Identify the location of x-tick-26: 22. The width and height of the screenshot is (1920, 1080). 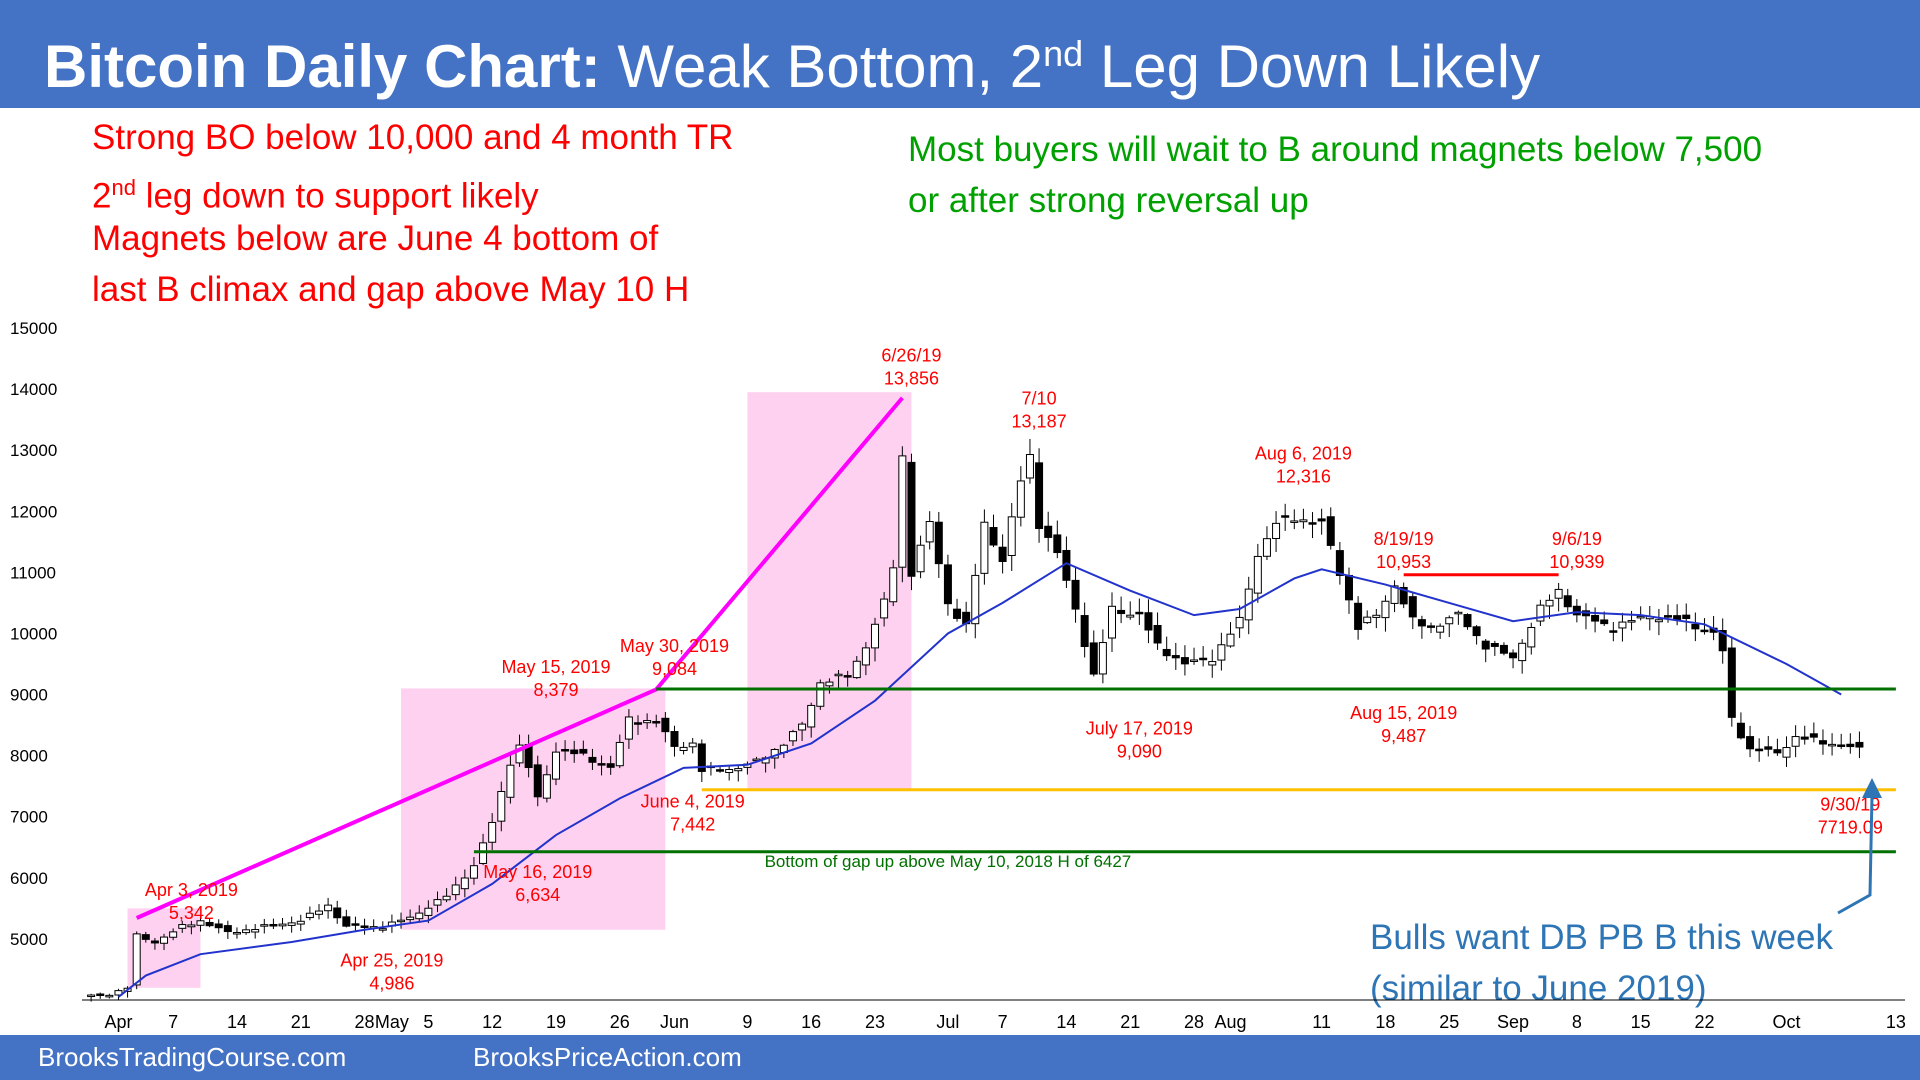
(1704, 1022).